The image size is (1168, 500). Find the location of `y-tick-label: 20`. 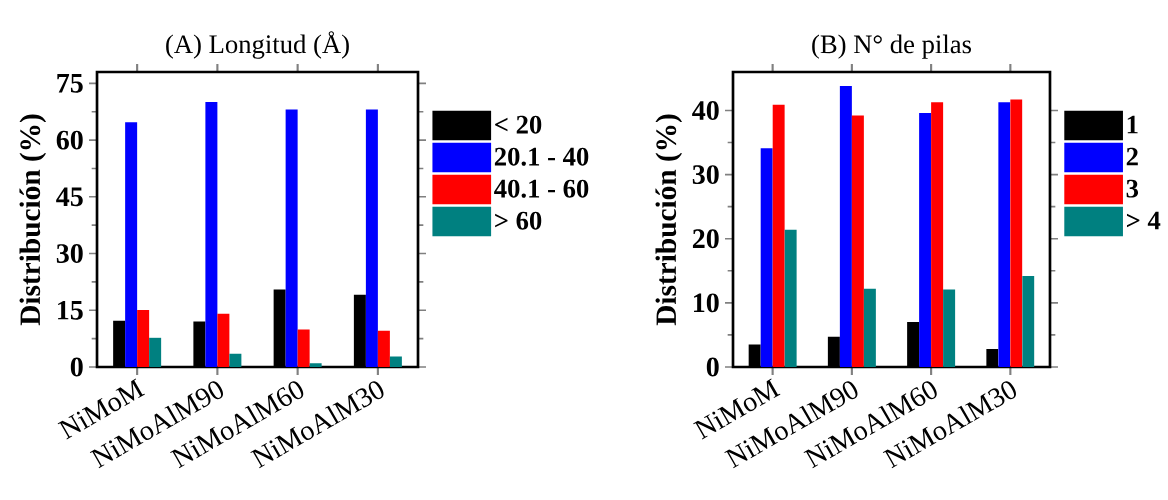

y-tick-label: 20 is located at coordinates (705, 239).